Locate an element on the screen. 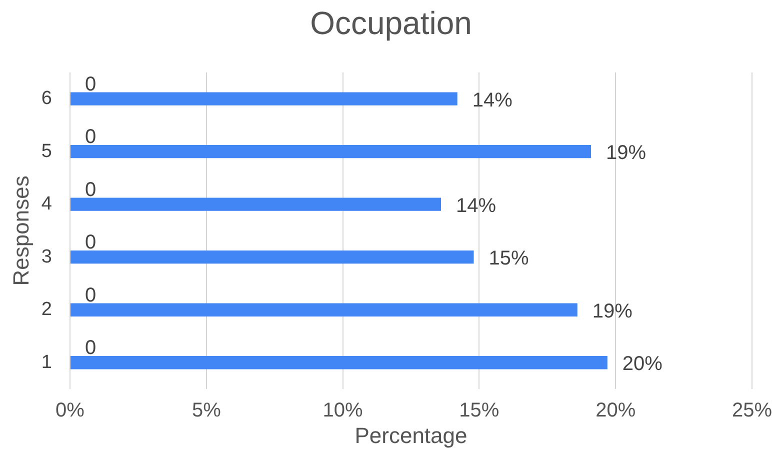 The width and height of the screenshot is (782, 458). x-tick-label: 10% is located at coordinates (343, 411).